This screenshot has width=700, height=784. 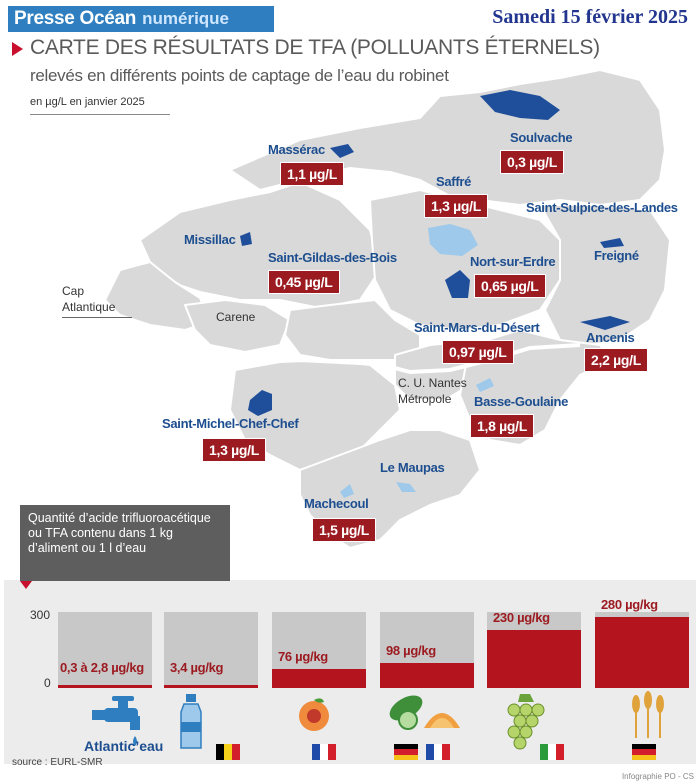 I want to click on brand-main: Presse Océan, so click(x=75, y=18).